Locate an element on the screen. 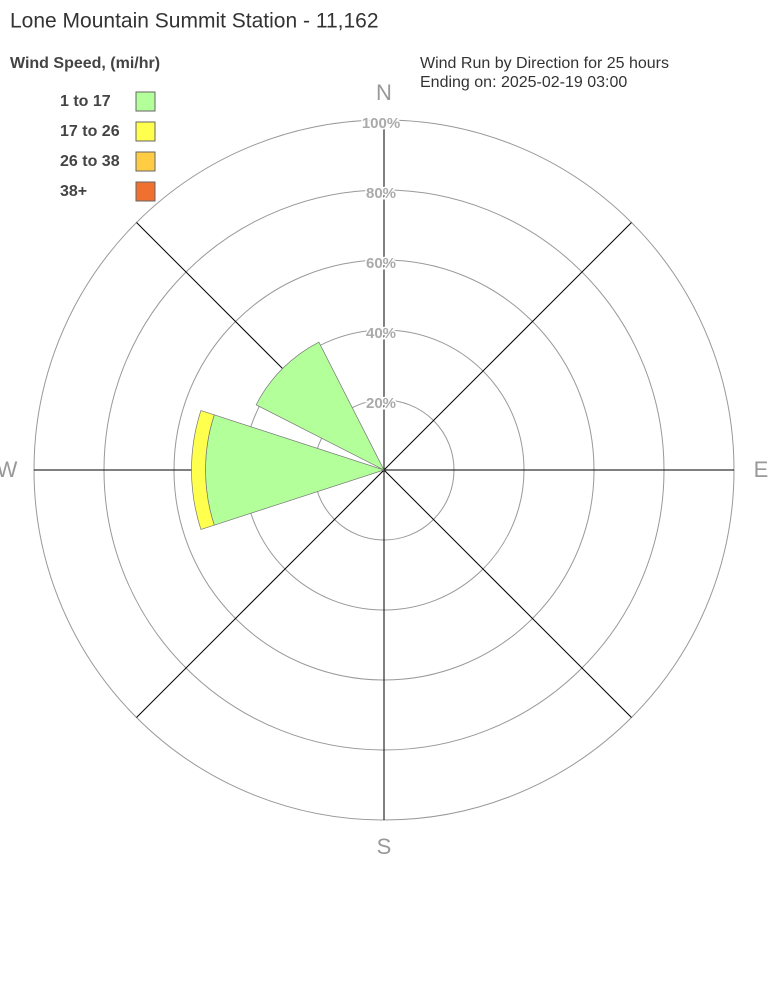 This screenshot has width=768, height=1008. r-tick-label: 40% is located at coordinates (381, 333).